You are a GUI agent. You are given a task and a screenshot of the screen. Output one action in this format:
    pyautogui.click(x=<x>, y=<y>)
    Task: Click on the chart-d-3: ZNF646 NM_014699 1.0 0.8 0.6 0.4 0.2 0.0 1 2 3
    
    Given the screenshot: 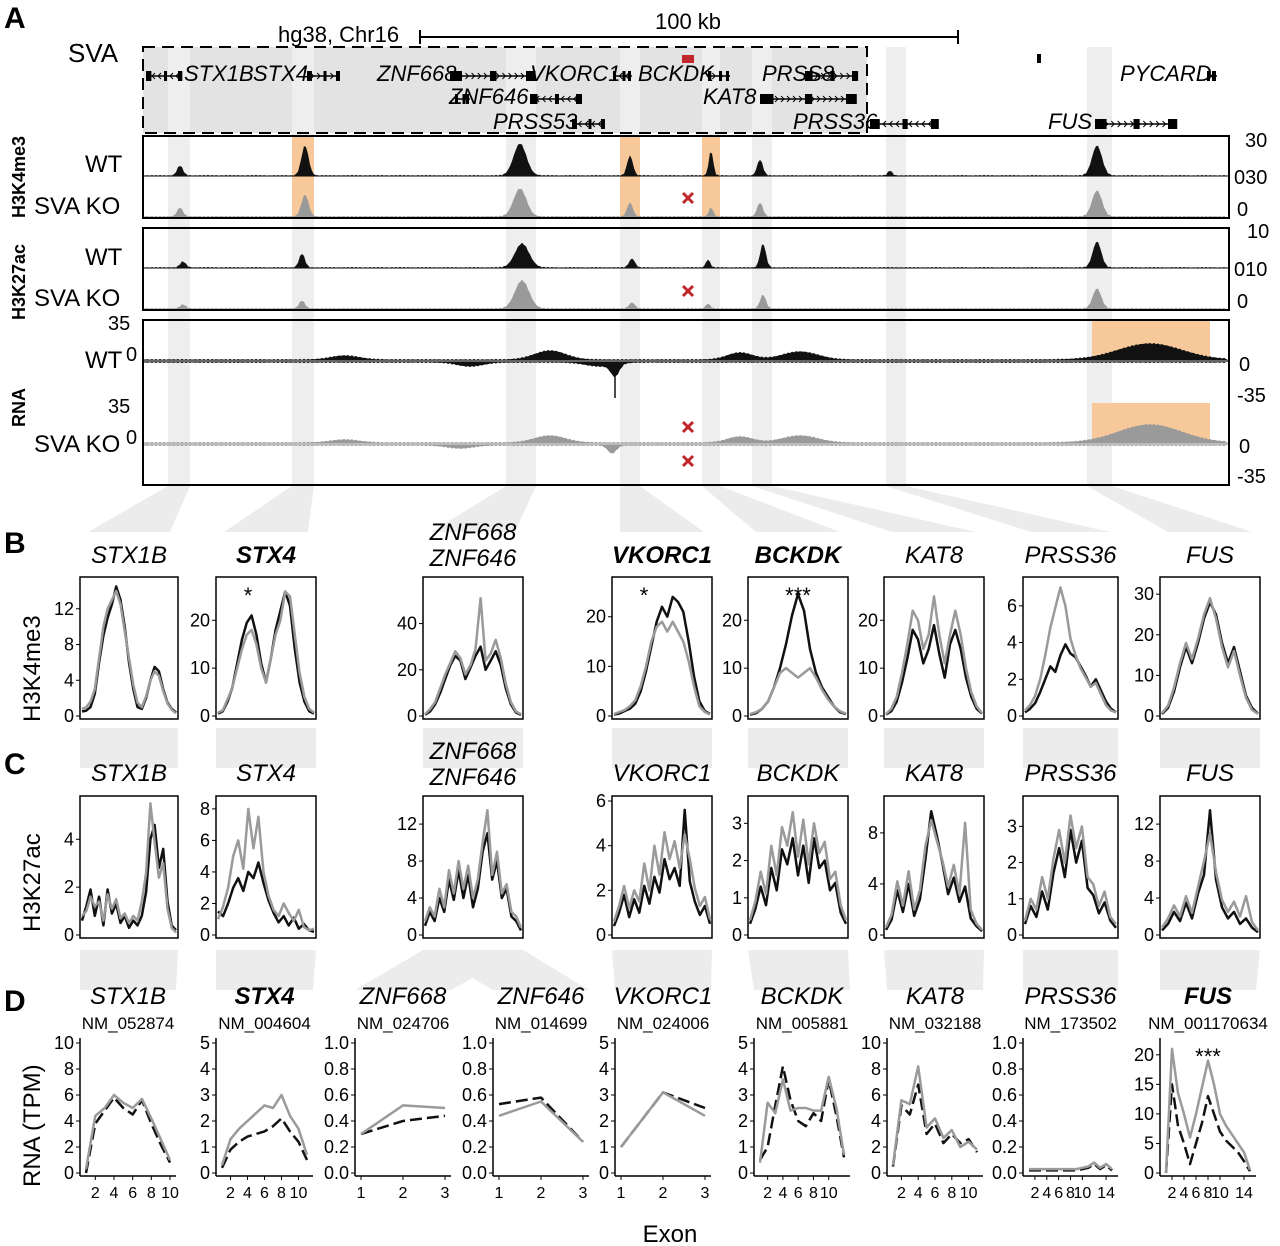 What is the action you would take?
    pyautogui.click(x=525, y=1092)
    